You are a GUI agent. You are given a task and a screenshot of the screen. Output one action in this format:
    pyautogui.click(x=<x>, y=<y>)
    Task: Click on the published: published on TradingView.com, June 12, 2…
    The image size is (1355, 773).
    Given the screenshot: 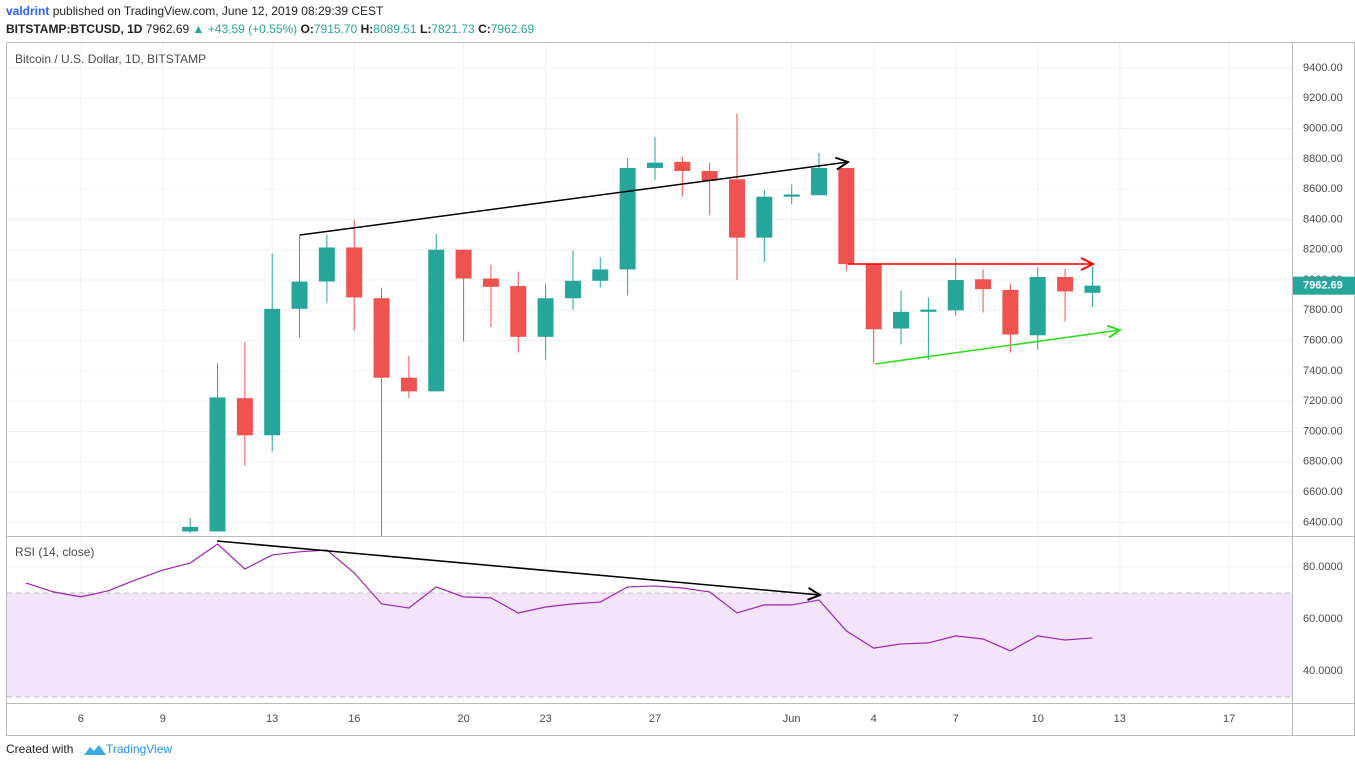 What is the action you would take?
    pyautogui.click(x=218, y=11)
    